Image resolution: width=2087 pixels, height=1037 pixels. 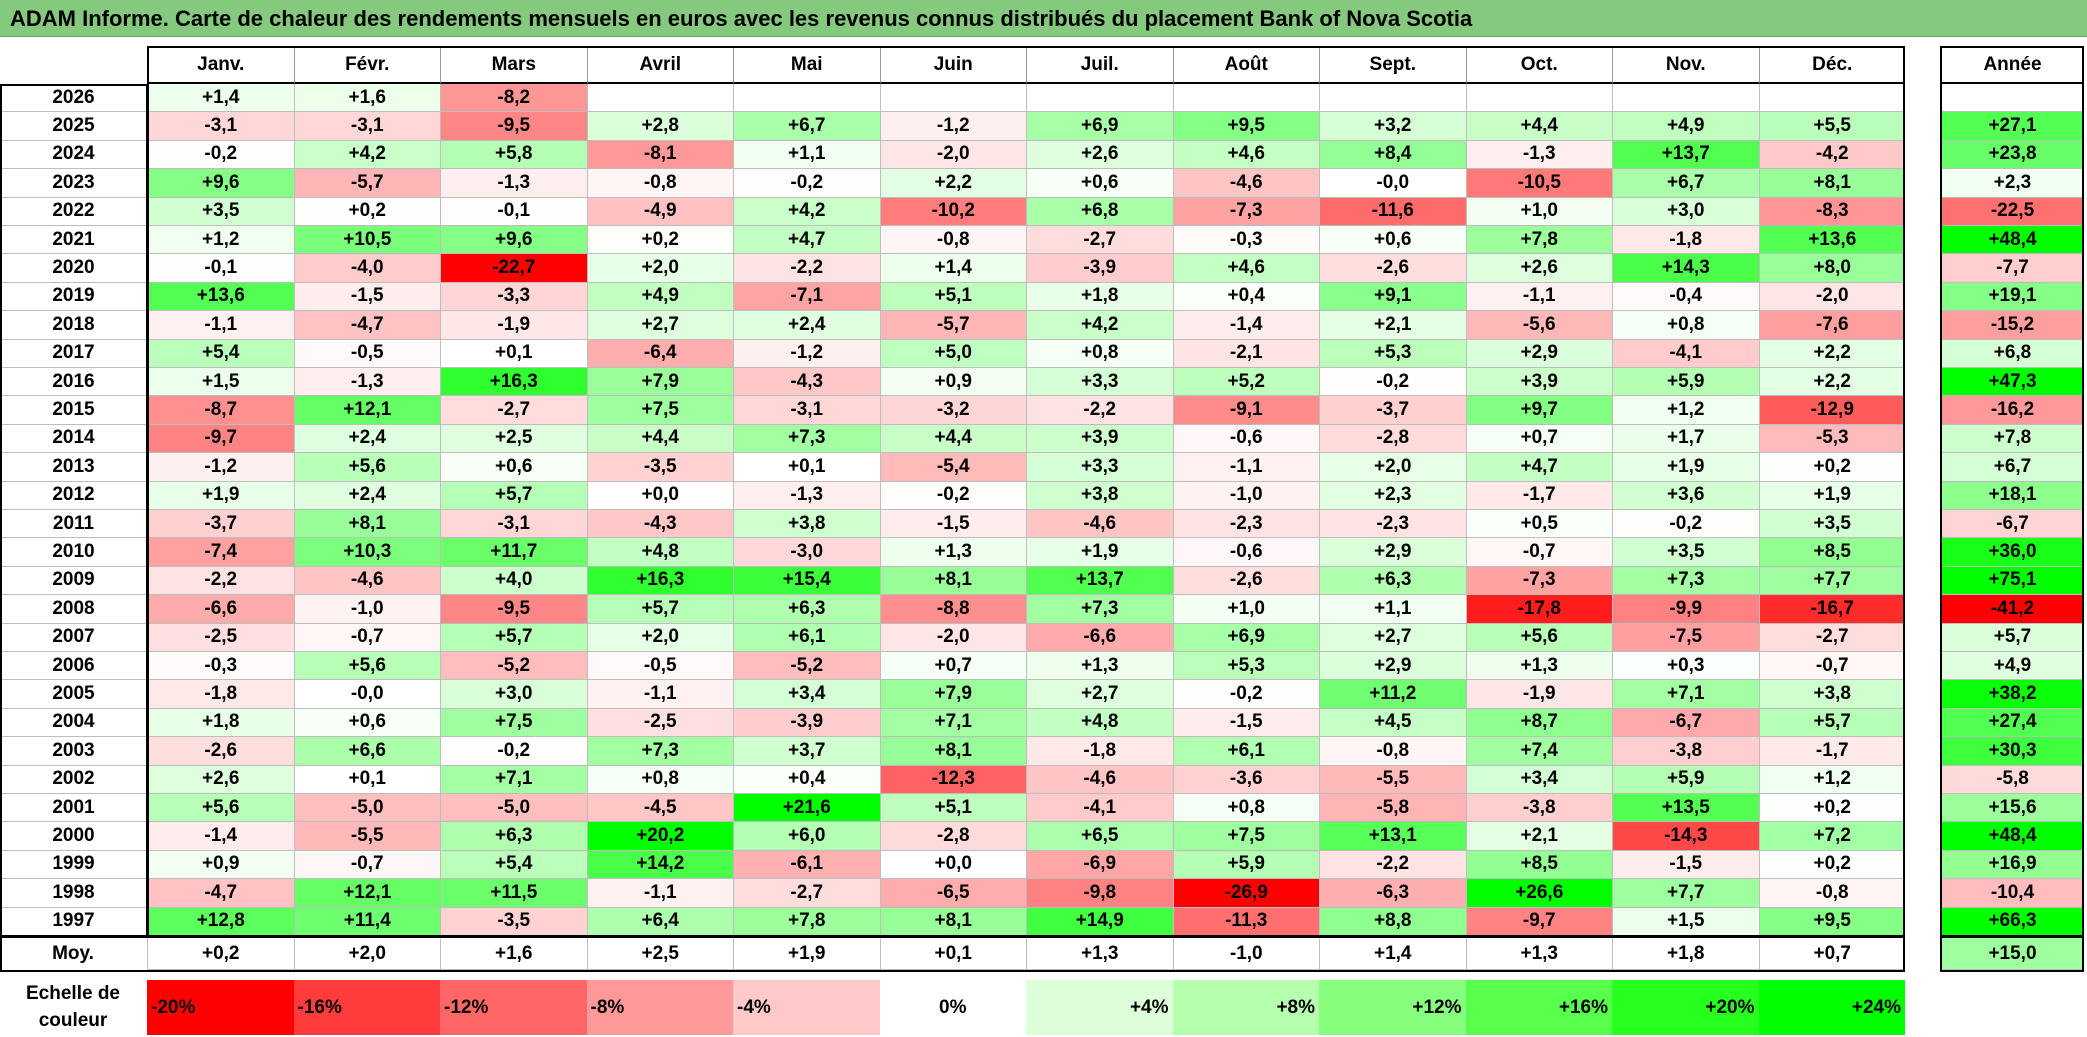 What do you see at coordinates (806, 779) in the screenshot?
I see `heatmap-cell: +0,4` at bounding box center [806, 779].